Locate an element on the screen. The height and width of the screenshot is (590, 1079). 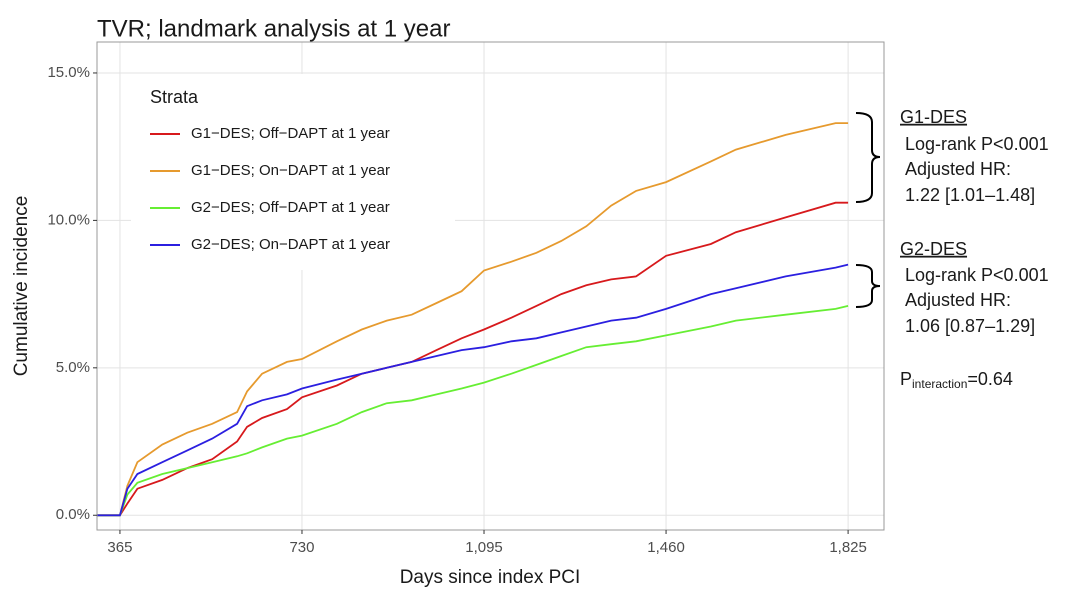
legend-label: G2−DES; Off−DAPT at 1 year is located at coordinates (290, 207).